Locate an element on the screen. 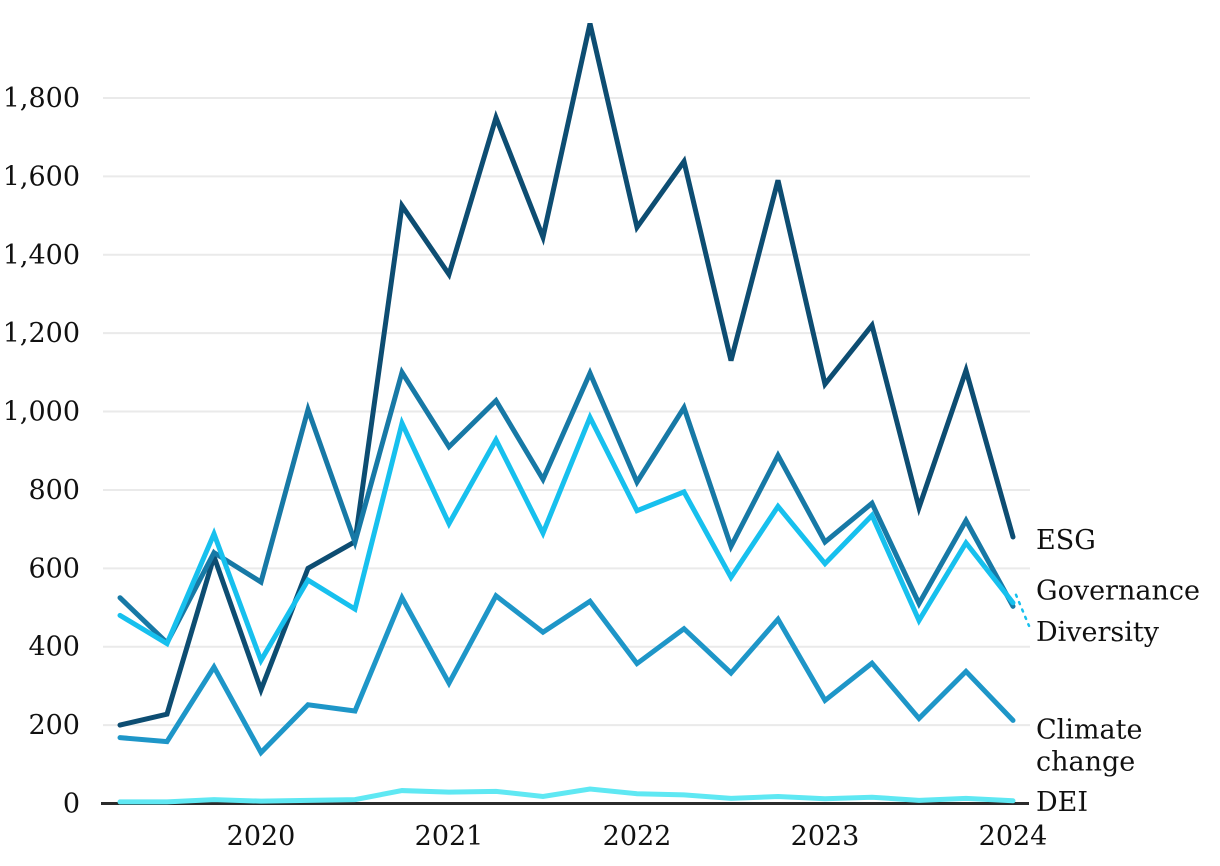 The height and width of the screenshot is (866, 1220). series-label-governance: Governance is located at coordinates (1118, 590).